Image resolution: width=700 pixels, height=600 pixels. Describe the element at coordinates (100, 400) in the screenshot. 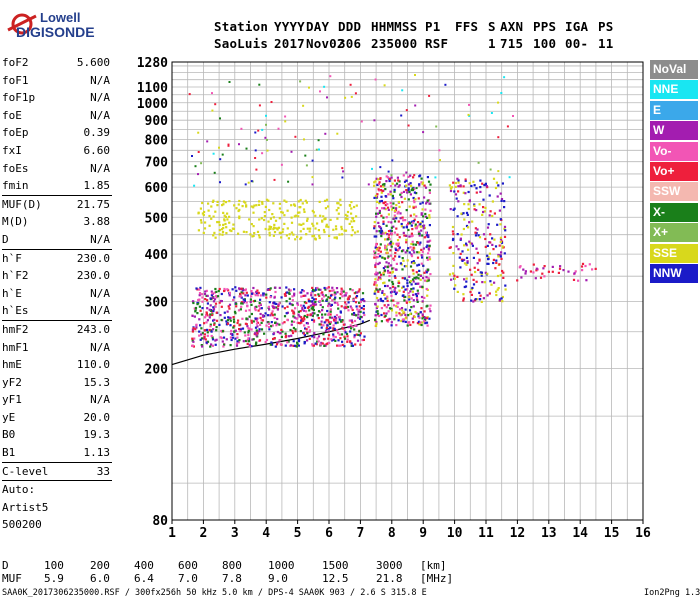

I see `param-value: N/A` at that location.